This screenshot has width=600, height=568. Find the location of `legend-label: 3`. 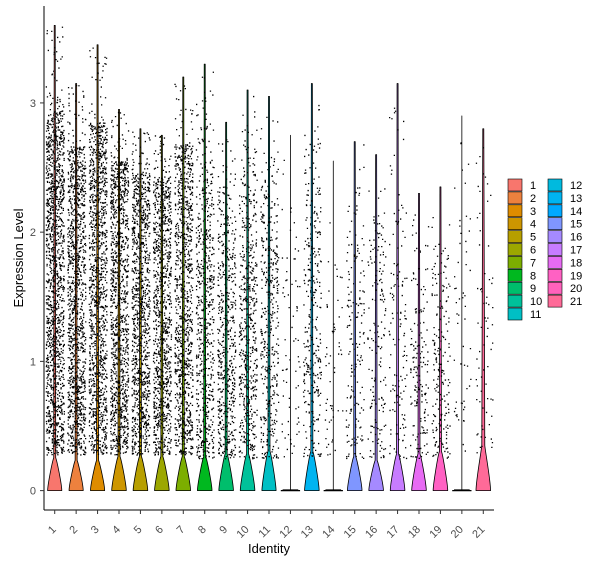

legend-label: 3 is located at coordinates (533, 212).